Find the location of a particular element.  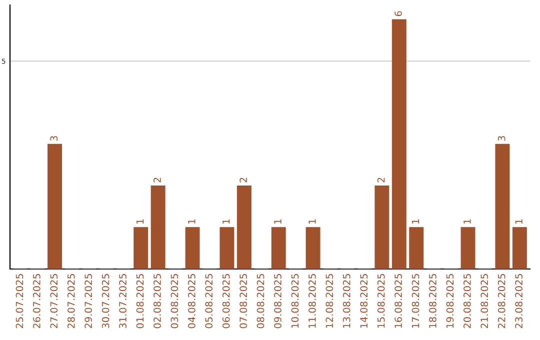

x-tick-label: 10.08.2025 is located at coordinates (295, 301).